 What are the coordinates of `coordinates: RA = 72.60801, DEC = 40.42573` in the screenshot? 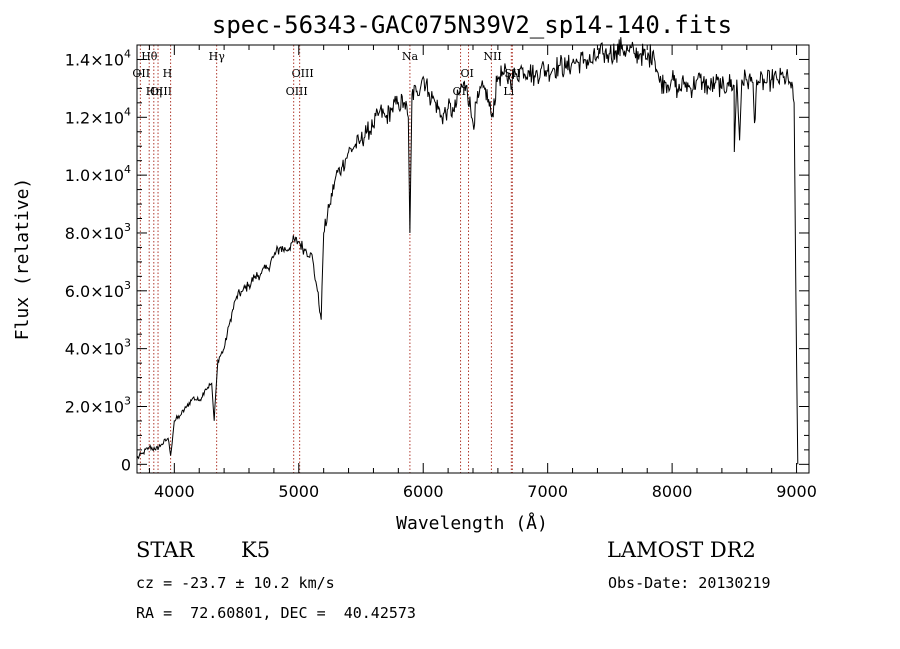 It's located at (276, 613).